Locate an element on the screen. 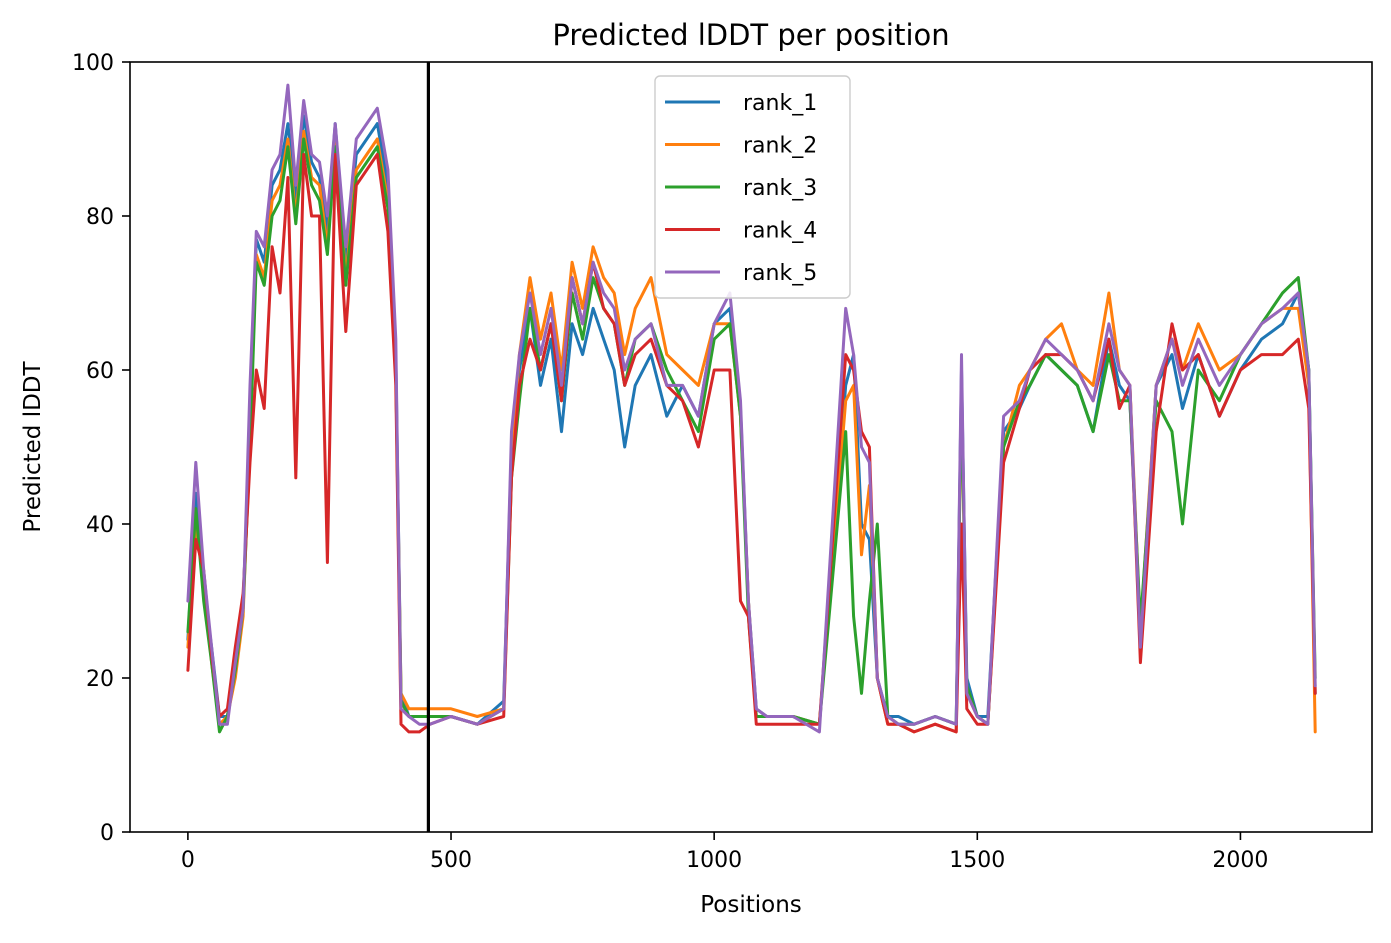 Image resolution: width=1391 pixels, height=943 pixels. x-tick-label: 2000 is located at coordinates (1240, 860).